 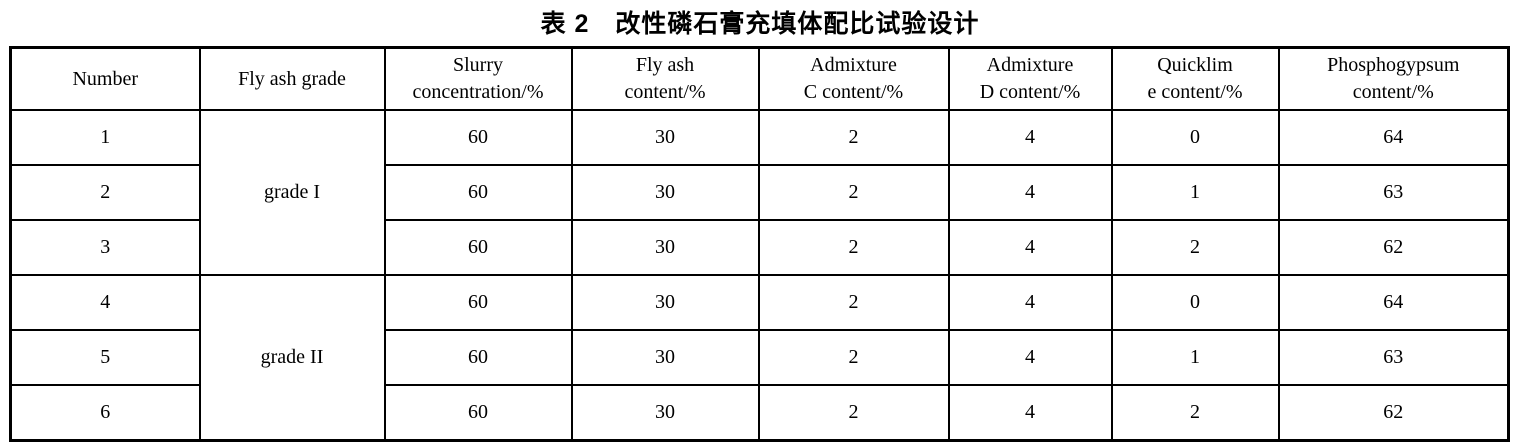 What do you see at coordinates (1195, 78) in the screenshot?
I see `header-cell-quicklime: Quicklim e content/%` at bounding box center [1195, 78].